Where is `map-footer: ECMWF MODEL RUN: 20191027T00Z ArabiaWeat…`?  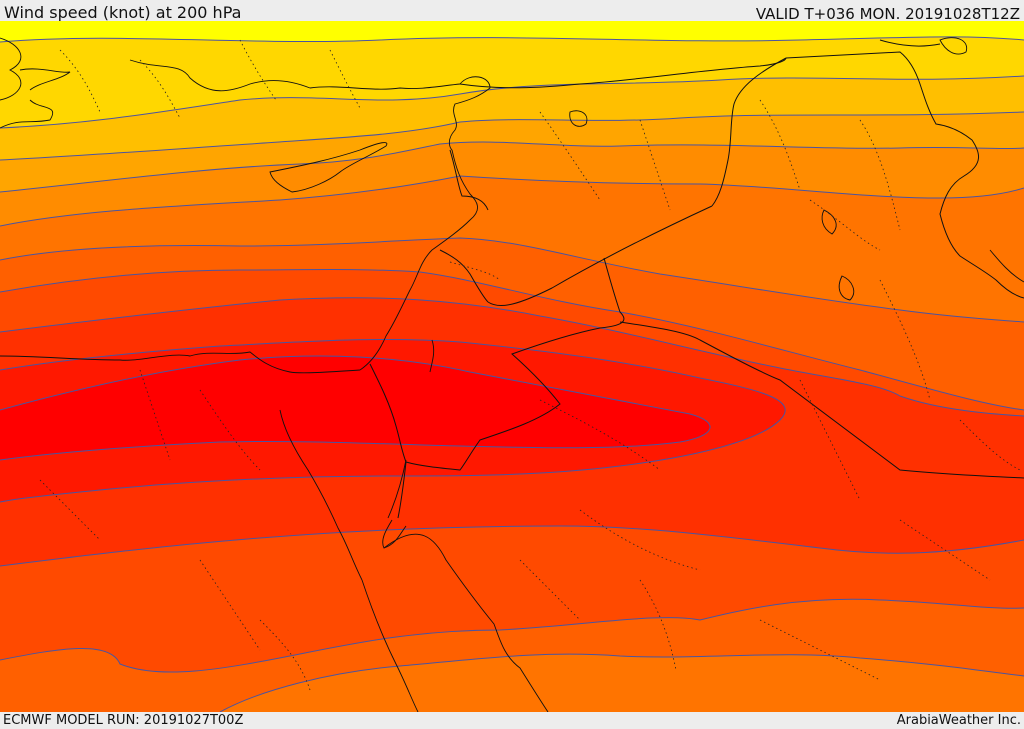 map-footer: ECMWF MODEL RUN: 20191027T00Z ArabiaWeat… is located at coordinates (512, 720).